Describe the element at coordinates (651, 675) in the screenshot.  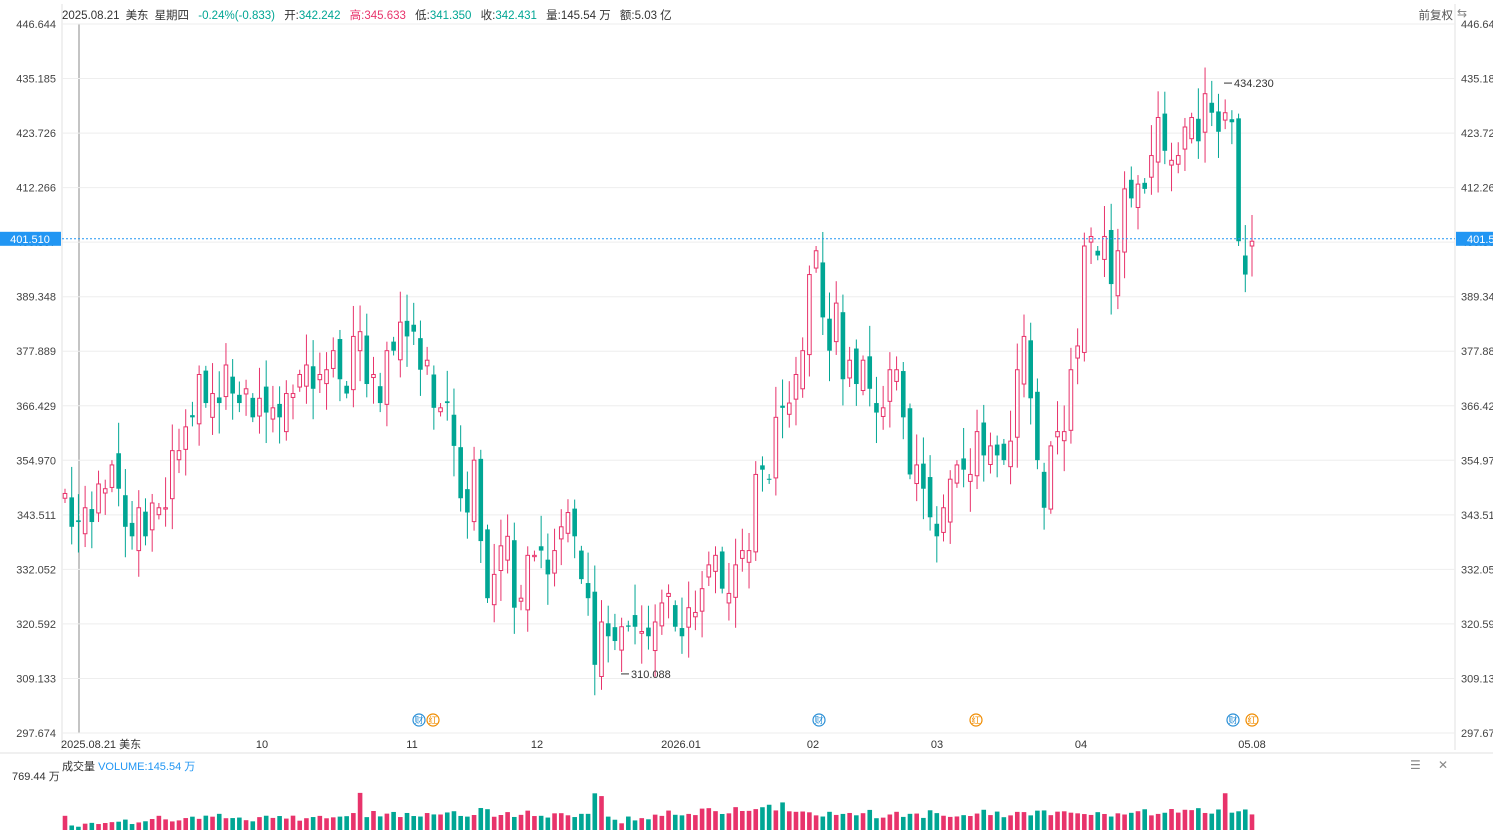
I see `min-price-label: 310.088` at that location.